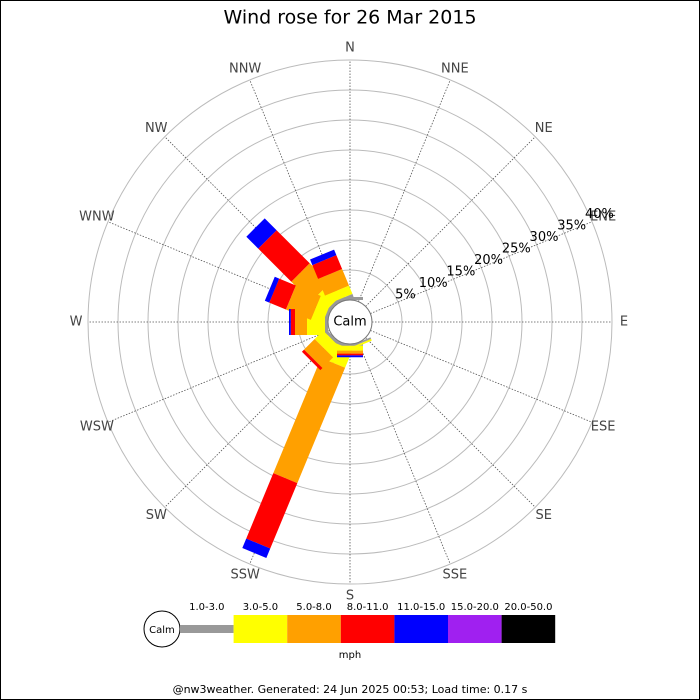 The image size is (700, 700). Describe the element at coordinates (624, 322) in the screenshot. I see `direction-label: E` at that location.